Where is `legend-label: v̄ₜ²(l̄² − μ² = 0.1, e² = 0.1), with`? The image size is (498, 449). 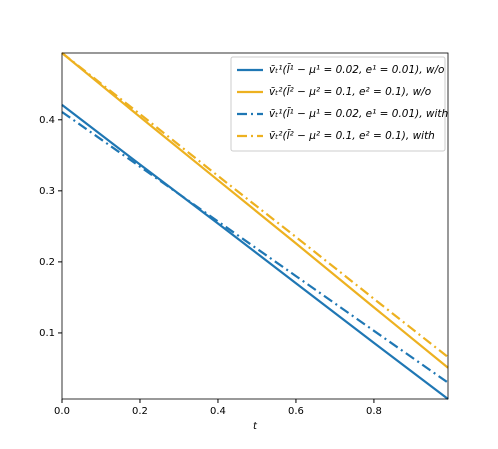
legend-label: v̄ₜ²(l̄² − μ² = 0.1, e² = 0.1), with is located at coordinates (352, 135).